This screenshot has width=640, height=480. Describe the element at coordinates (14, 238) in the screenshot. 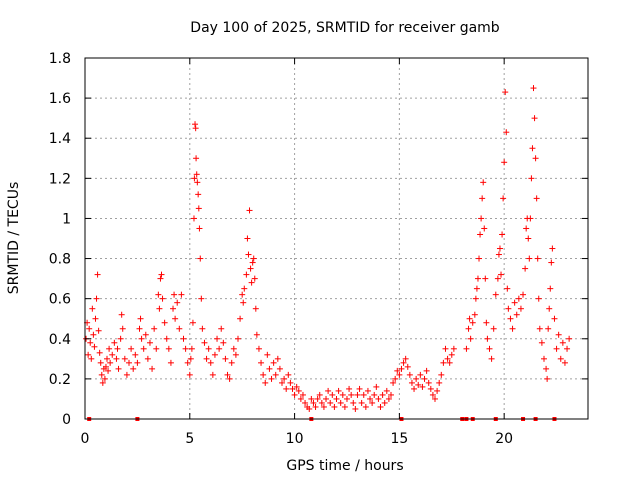

I see `y-axis-label: SRMTID / TECUs` at that location.